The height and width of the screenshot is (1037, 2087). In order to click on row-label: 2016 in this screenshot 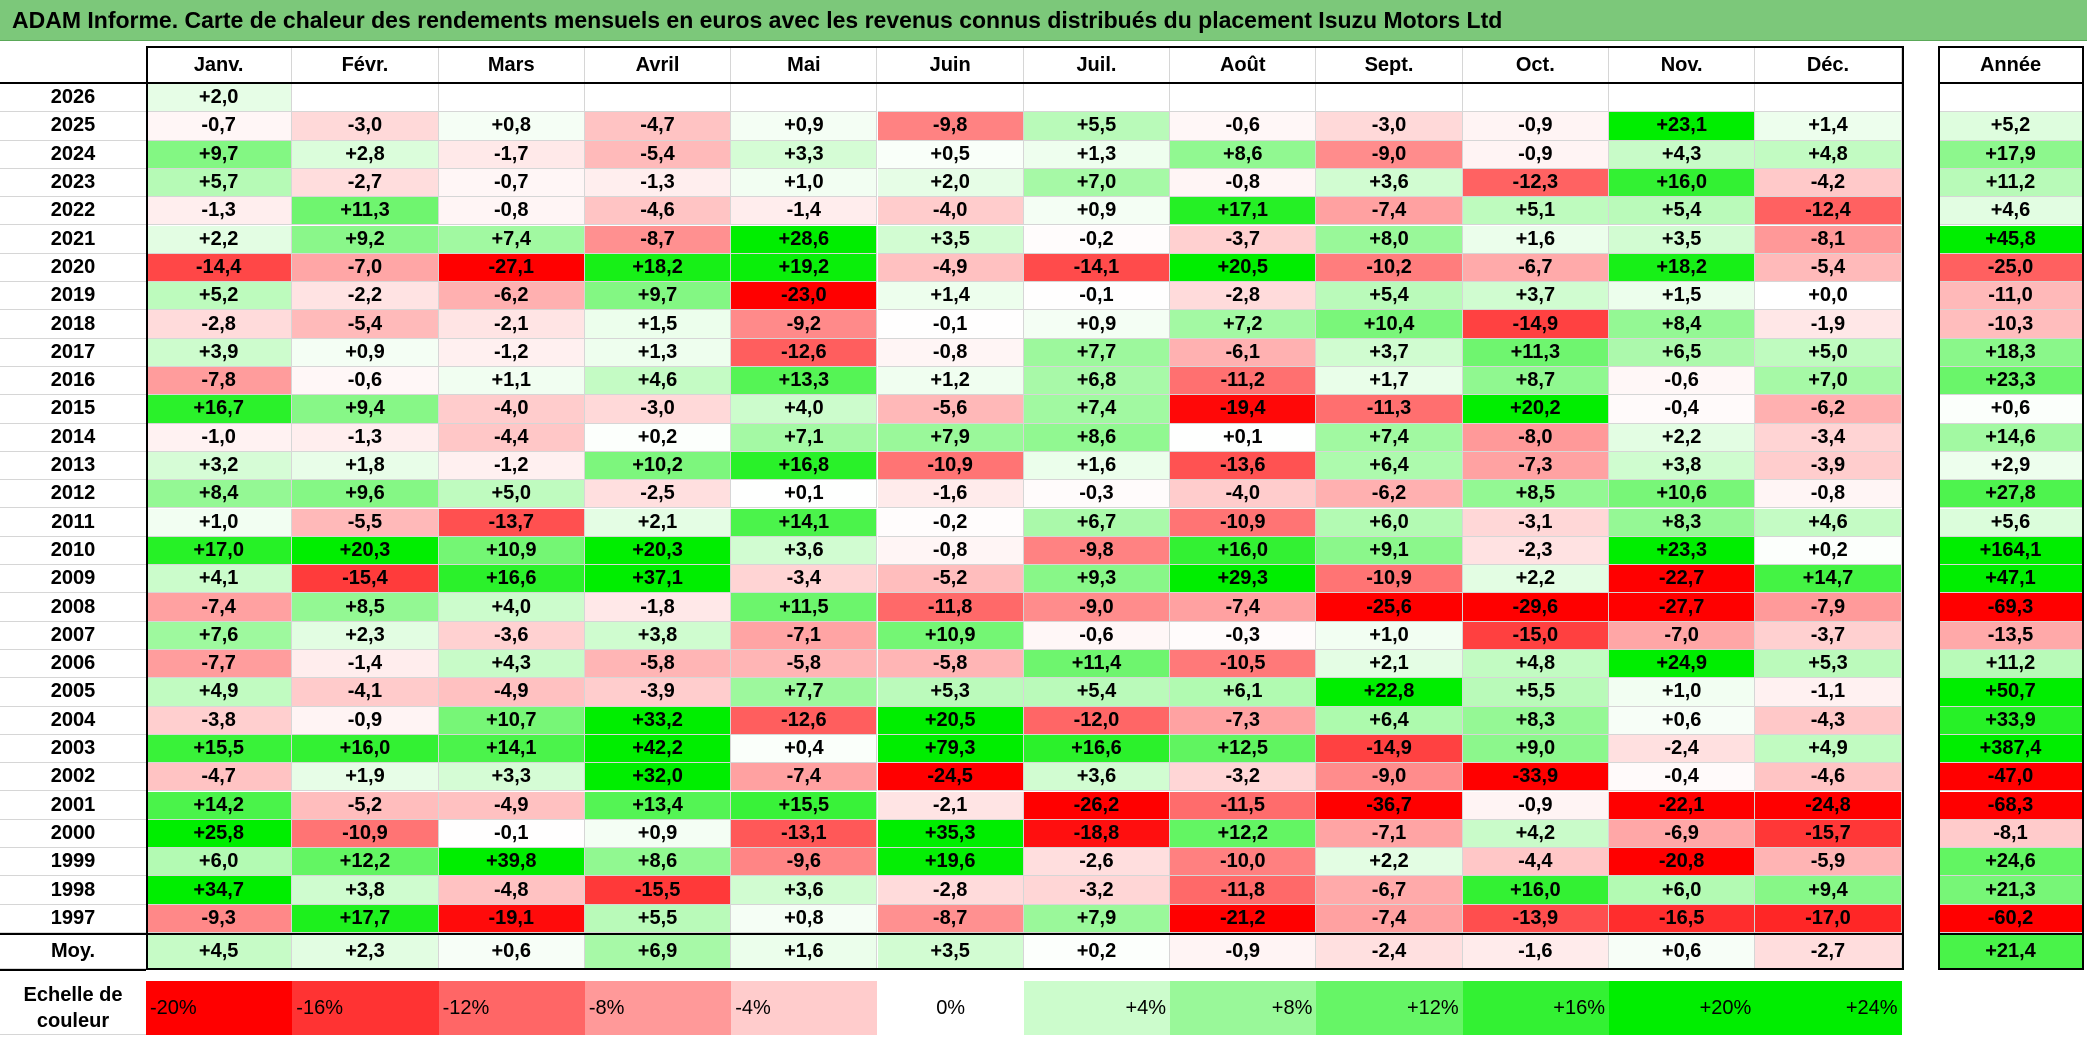, I will do `click(73, 381)`.